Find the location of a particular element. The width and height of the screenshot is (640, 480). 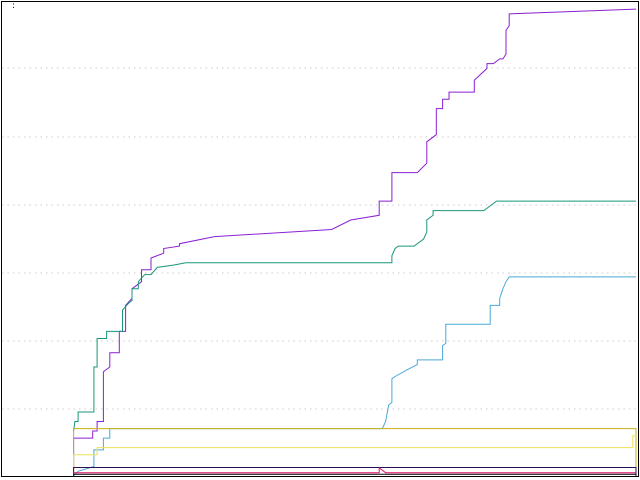

tick-labels: : is located at coordinates (13, 6).